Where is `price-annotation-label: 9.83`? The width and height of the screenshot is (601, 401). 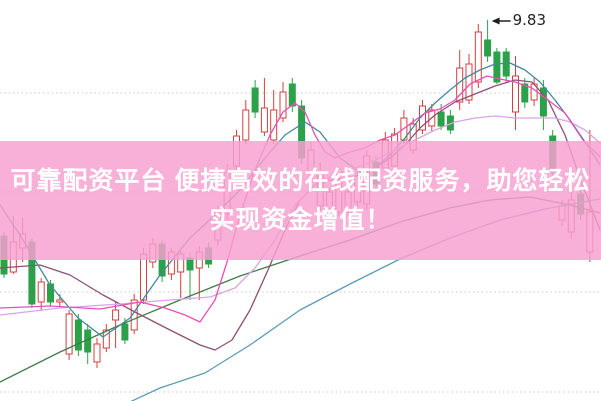 price-annotation-label: 9.83 is located at coordinates (529, 20).